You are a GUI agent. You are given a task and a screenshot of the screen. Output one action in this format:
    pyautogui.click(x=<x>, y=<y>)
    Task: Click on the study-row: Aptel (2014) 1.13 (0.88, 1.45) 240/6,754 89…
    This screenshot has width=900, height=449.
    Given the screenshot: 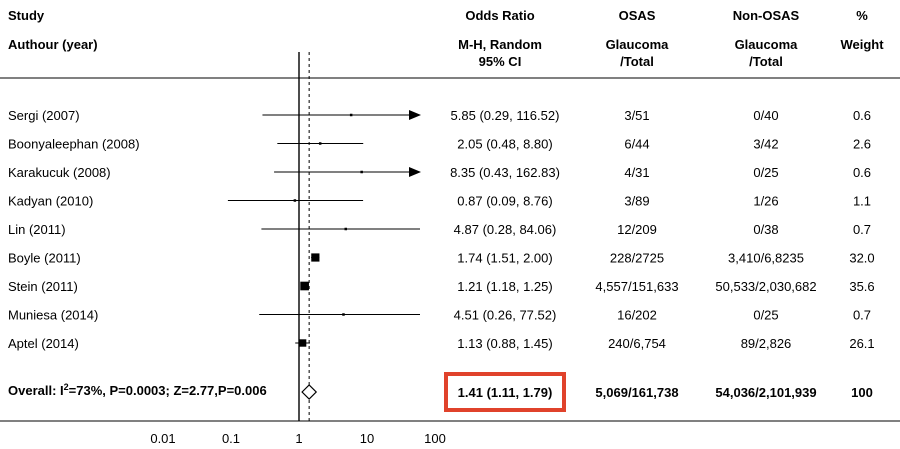 What is the action you would take?
    pyautogui.click(x=441, y=343)
    